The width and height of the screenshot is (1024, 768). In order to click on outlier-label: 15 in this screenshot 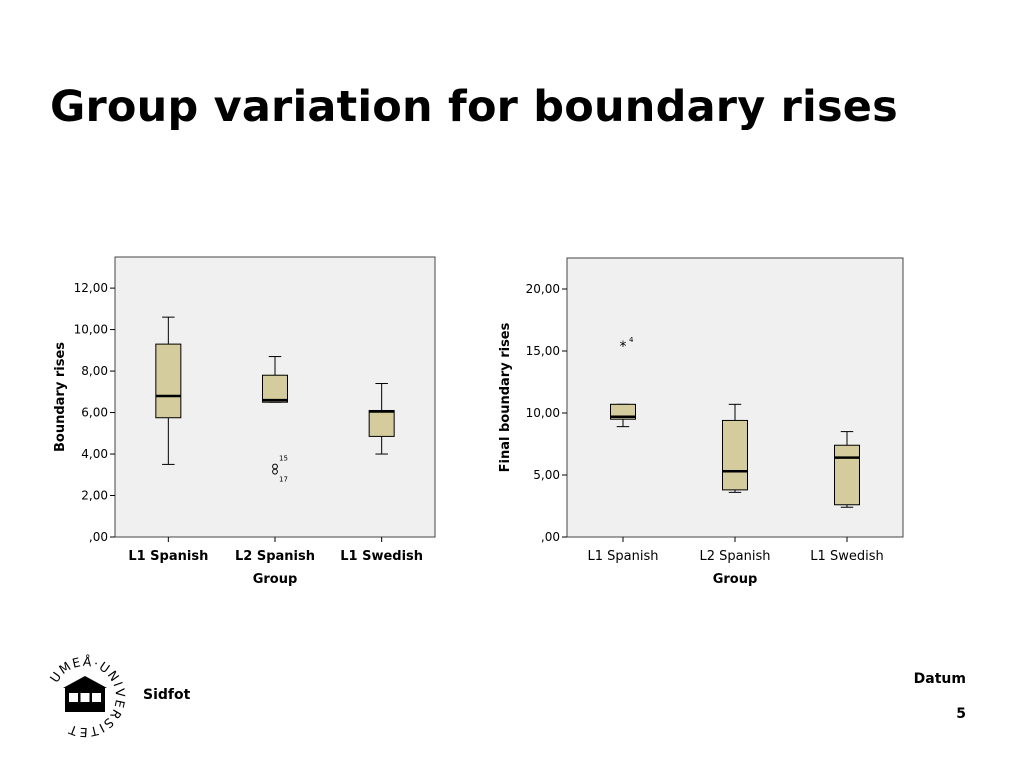, I will do `click(283, 458)`.